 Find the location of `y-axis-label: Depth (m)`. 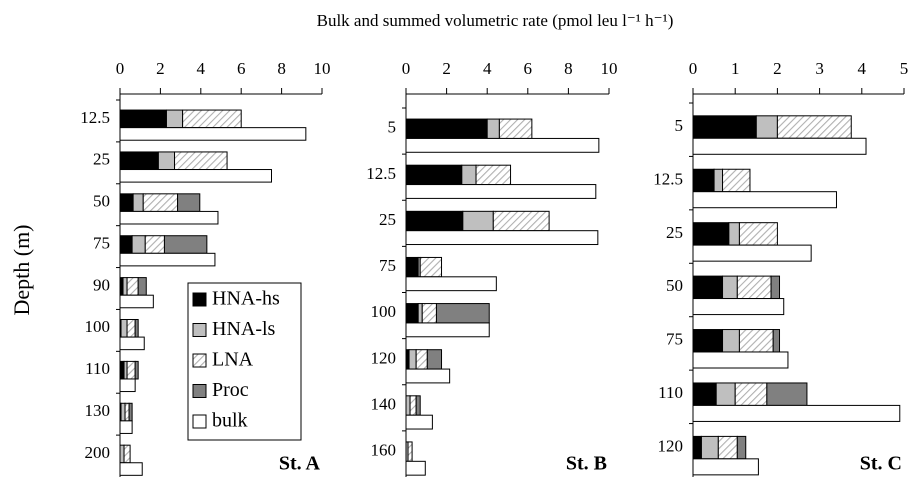

y-axis-label: Depth (m) is located at coordinates (21, 269).